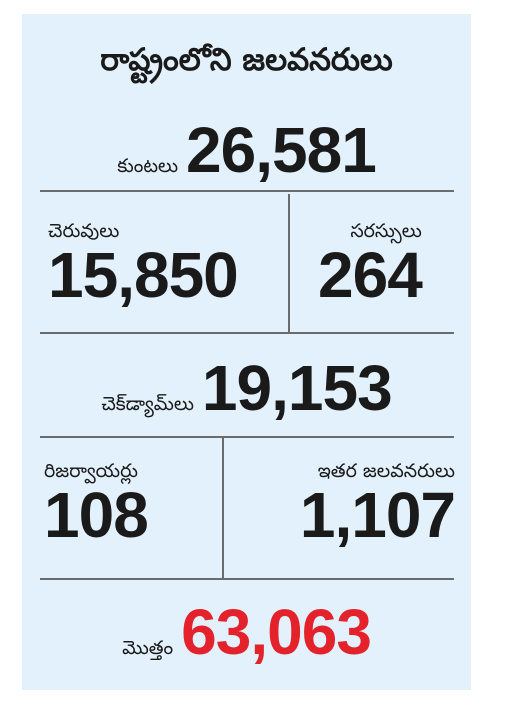 The width and height of the screenshot is (507, 708). Describe the element at coordinates (84, 231) in the screenshot. I see `tanks-label: చెరువులు` at that location.